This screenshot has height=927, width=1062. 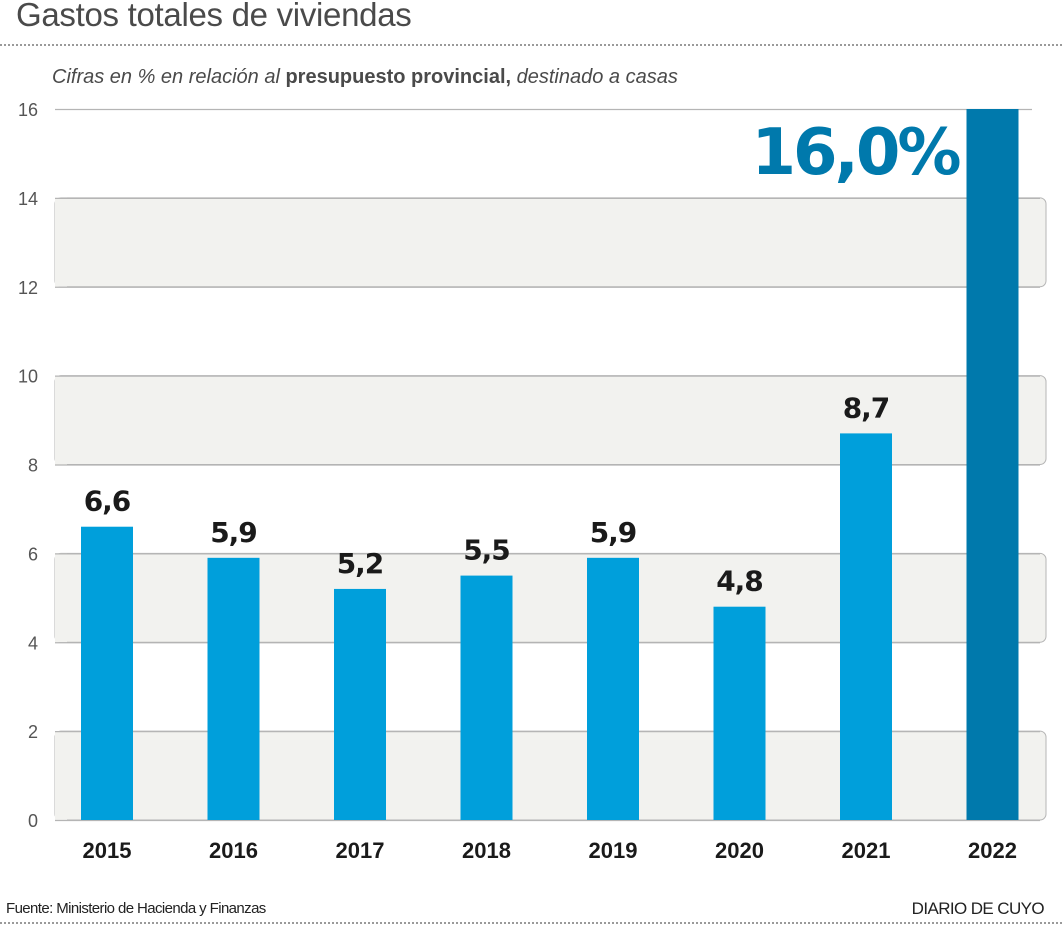 I want to click on y-tick-label: 0, so click(x=33, y=821).